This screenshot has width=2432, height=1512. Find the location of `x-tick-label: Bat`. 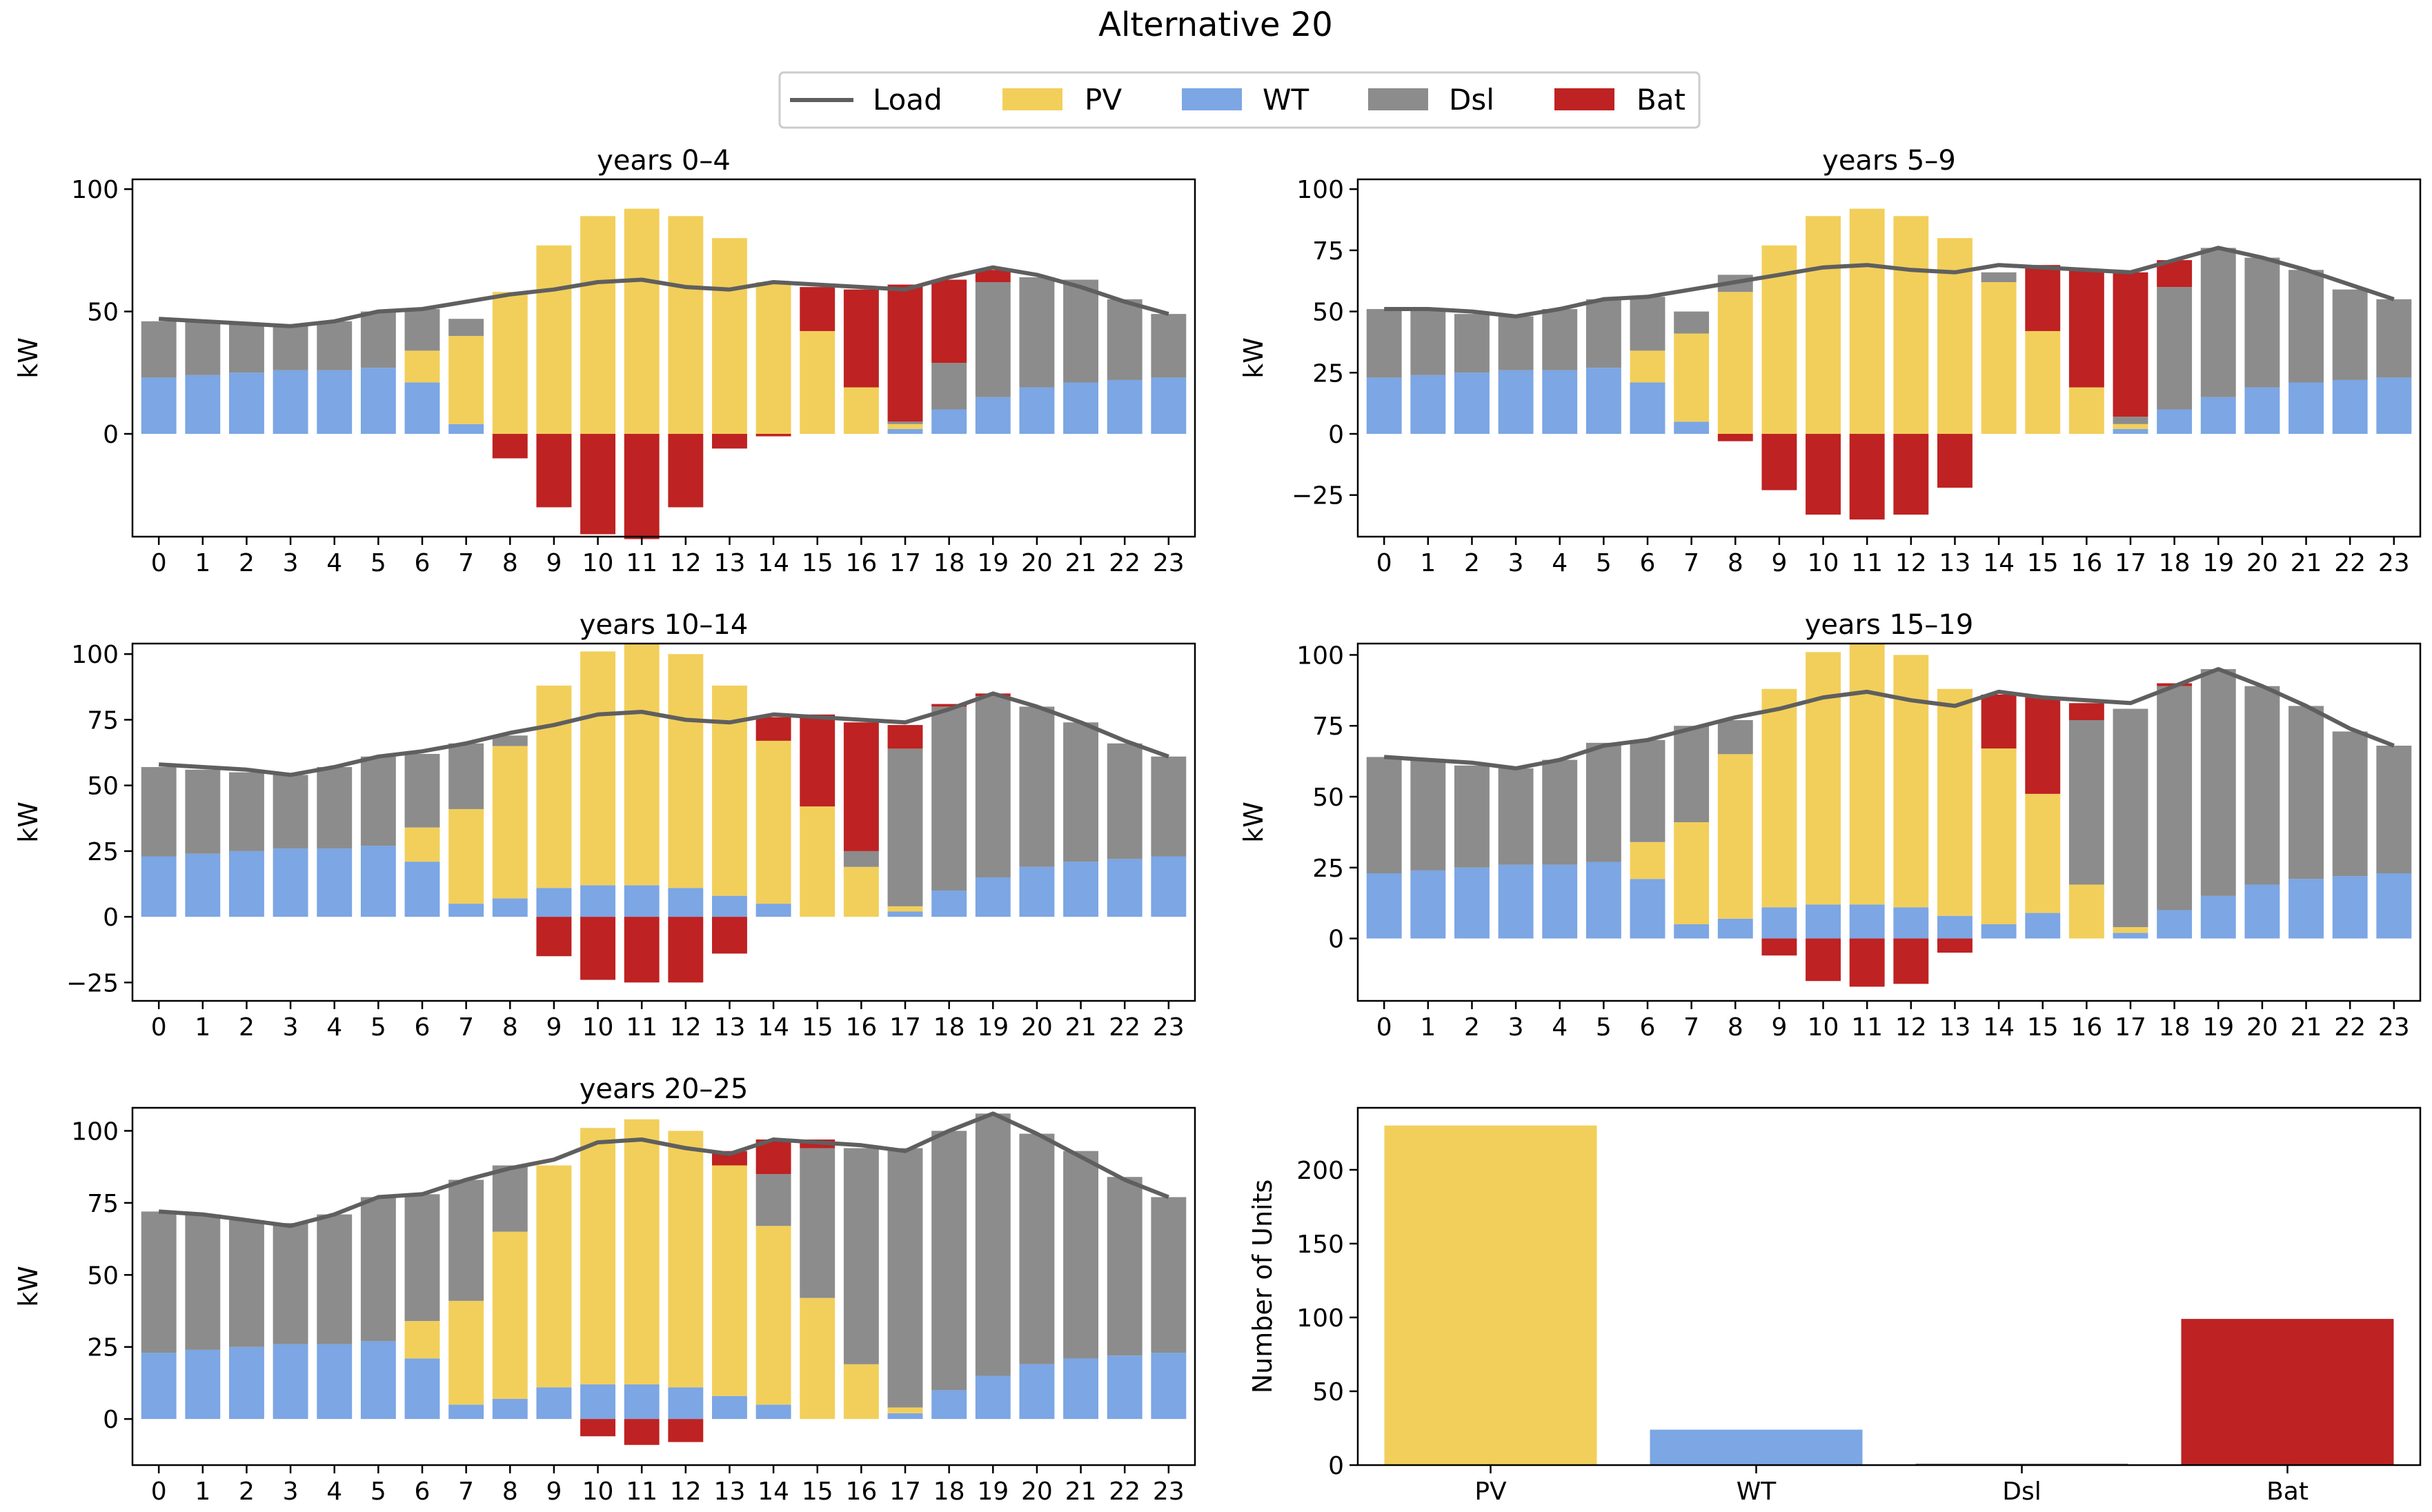

x-tick-label: Bat is located at coordinates (2287, 1492).